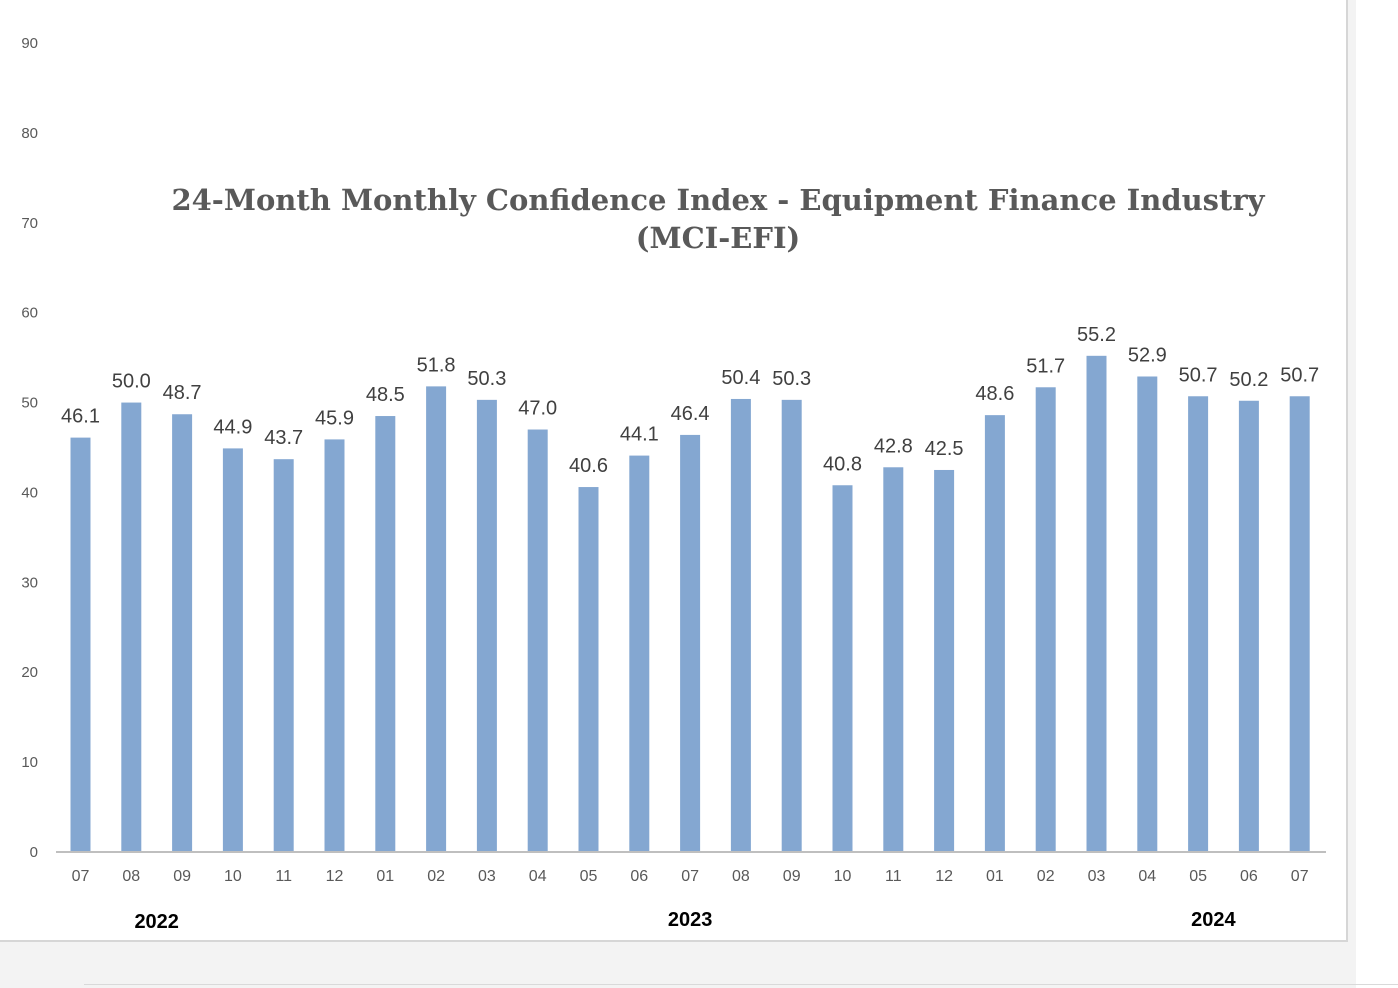 The image size is (1398, 988). Describe the element at coordinates (1248, 380) in the screenshot. I see `data-label: 50.2` at that location.